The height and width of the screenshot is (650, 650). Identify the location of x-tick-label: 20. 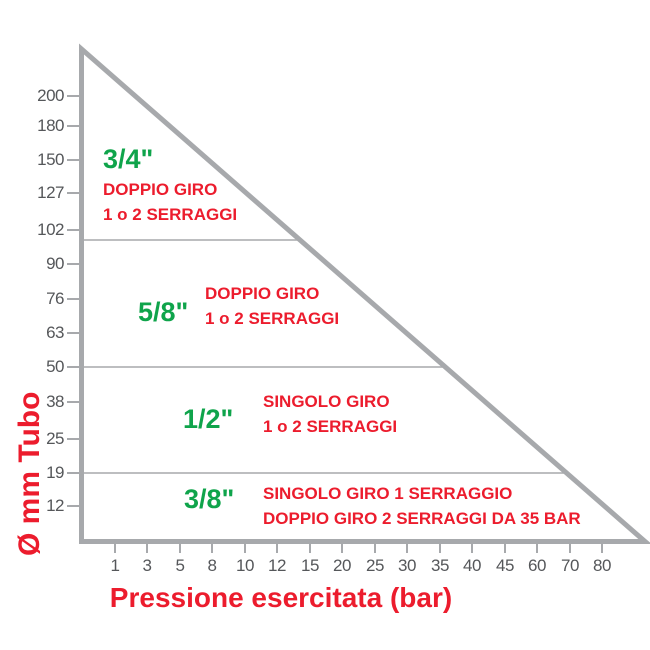
(342, 565).